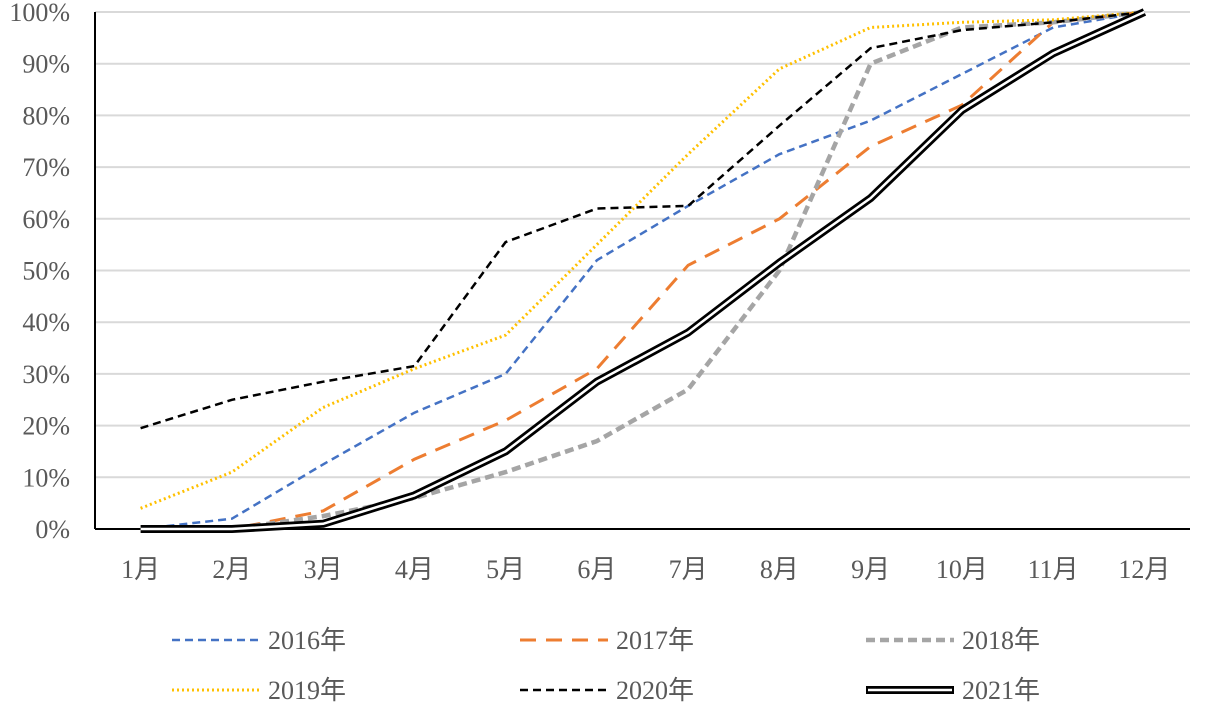 This screenshot has height=718, width=1218. Describe the element at coordinates (39, 13) in the screenshot. I see `y-tick-label: 100%` at that location.